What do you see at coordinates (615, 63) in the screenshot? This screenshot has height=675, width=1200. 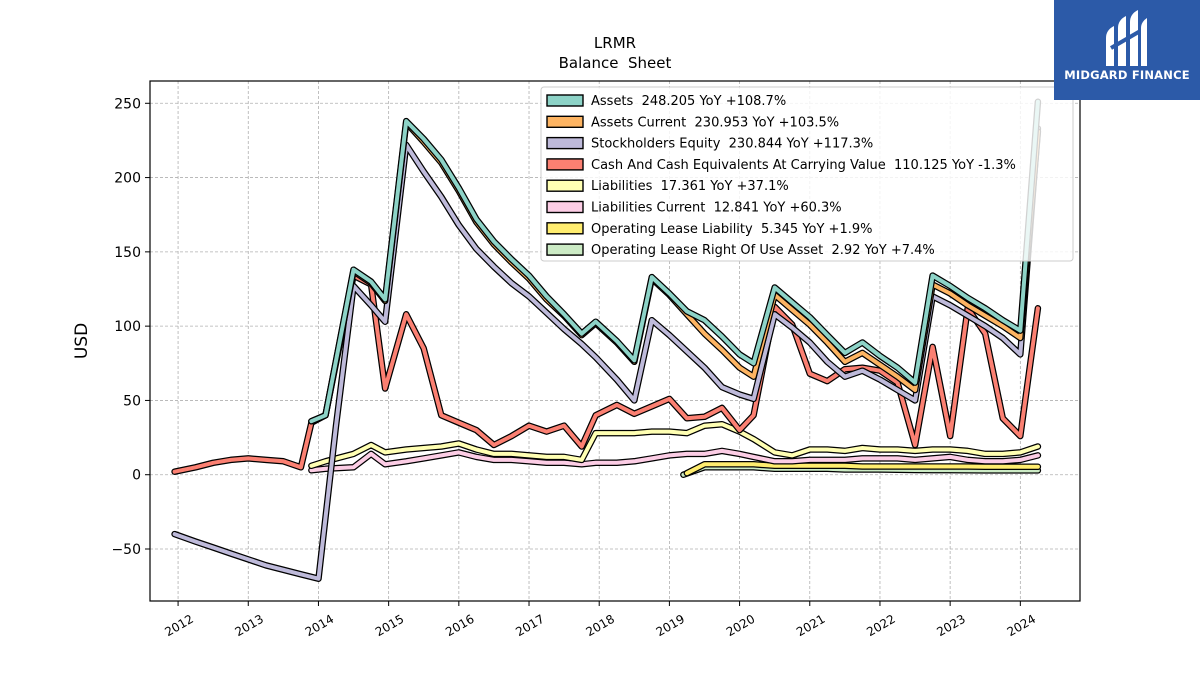 I see `chart-subtitle: Balance Sheet` at bounding box center [615, 63].